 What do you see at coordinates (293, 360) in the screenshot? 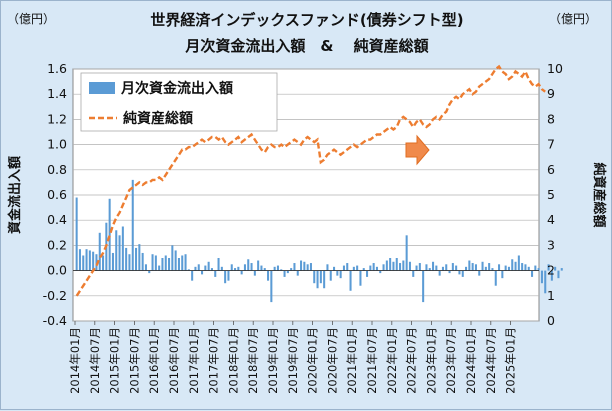
I see `x-tick-label: 2019年07月` at bounding box center [293, 360].